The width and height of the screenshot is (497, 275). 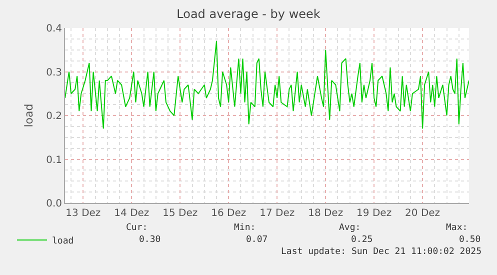 What do you see at coordinates (29, 116) in the screenshot?
I see `y-axis-title: load` at bounding box center [29, 116].